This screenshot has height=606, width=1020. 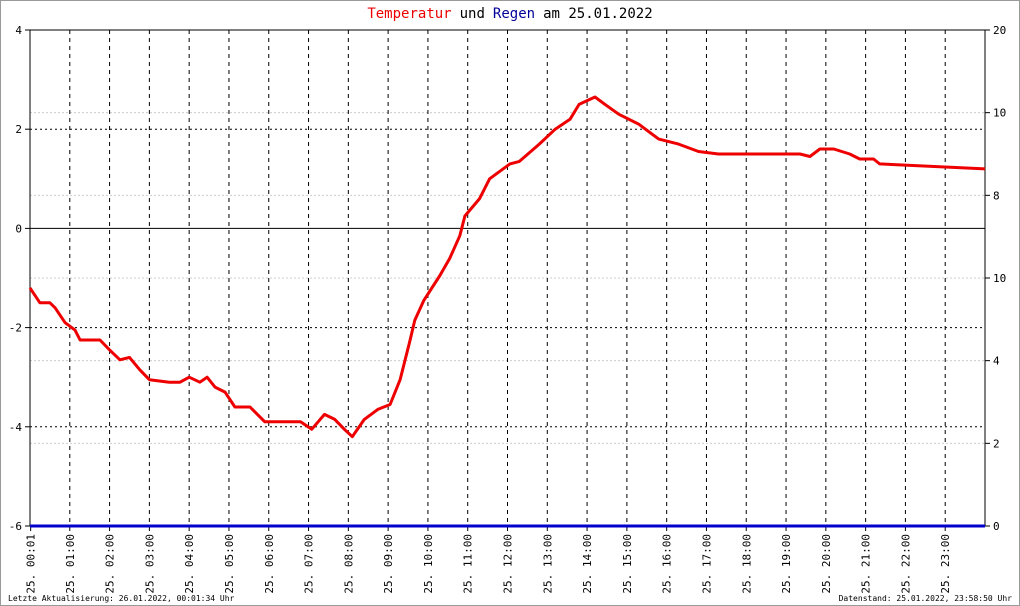 What do you see at coordinates (18, 30) in the screenshot?
I see `y-tick-label: 4` at bounding box center [18, 30].